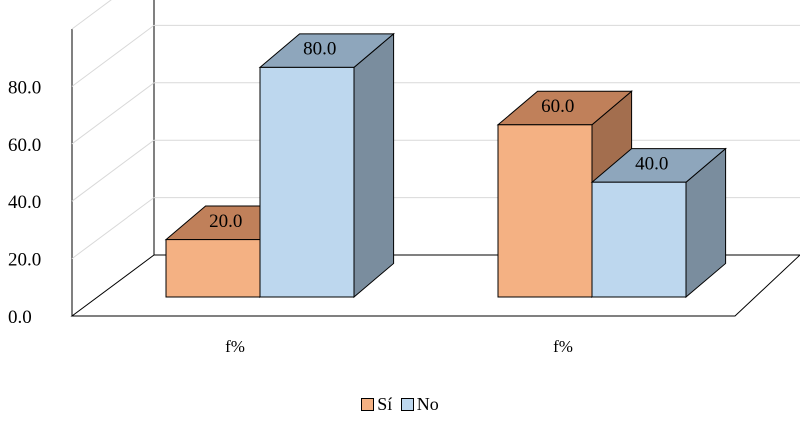 The width and height of the screenshot is (800, 423). I want to click on y-tick-label: 20.0, so click(24, 260).